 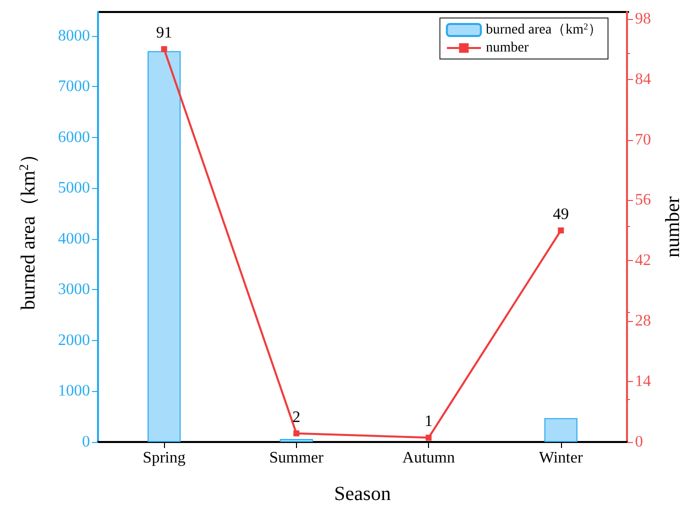 What do you see at coordinates (428, 421) in the screenshot?
I see `data-label: 1` at bounding box center [428, 421].